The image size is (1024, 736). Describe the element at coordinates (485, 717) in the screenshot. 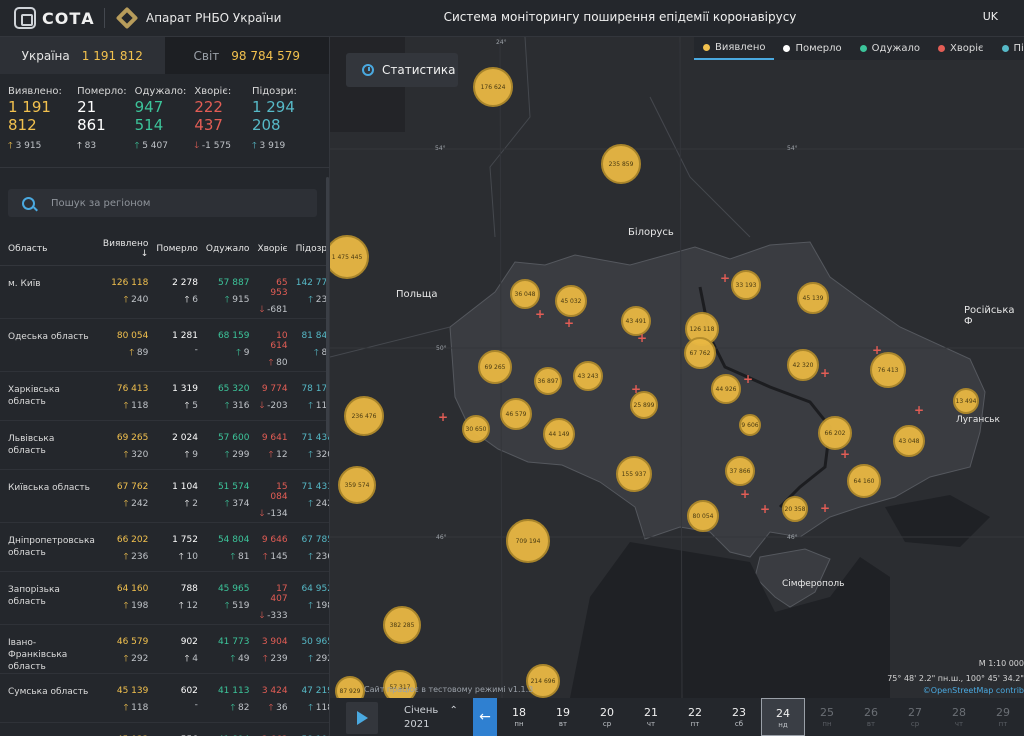

I see `timeline-back-button: ←` at that location.